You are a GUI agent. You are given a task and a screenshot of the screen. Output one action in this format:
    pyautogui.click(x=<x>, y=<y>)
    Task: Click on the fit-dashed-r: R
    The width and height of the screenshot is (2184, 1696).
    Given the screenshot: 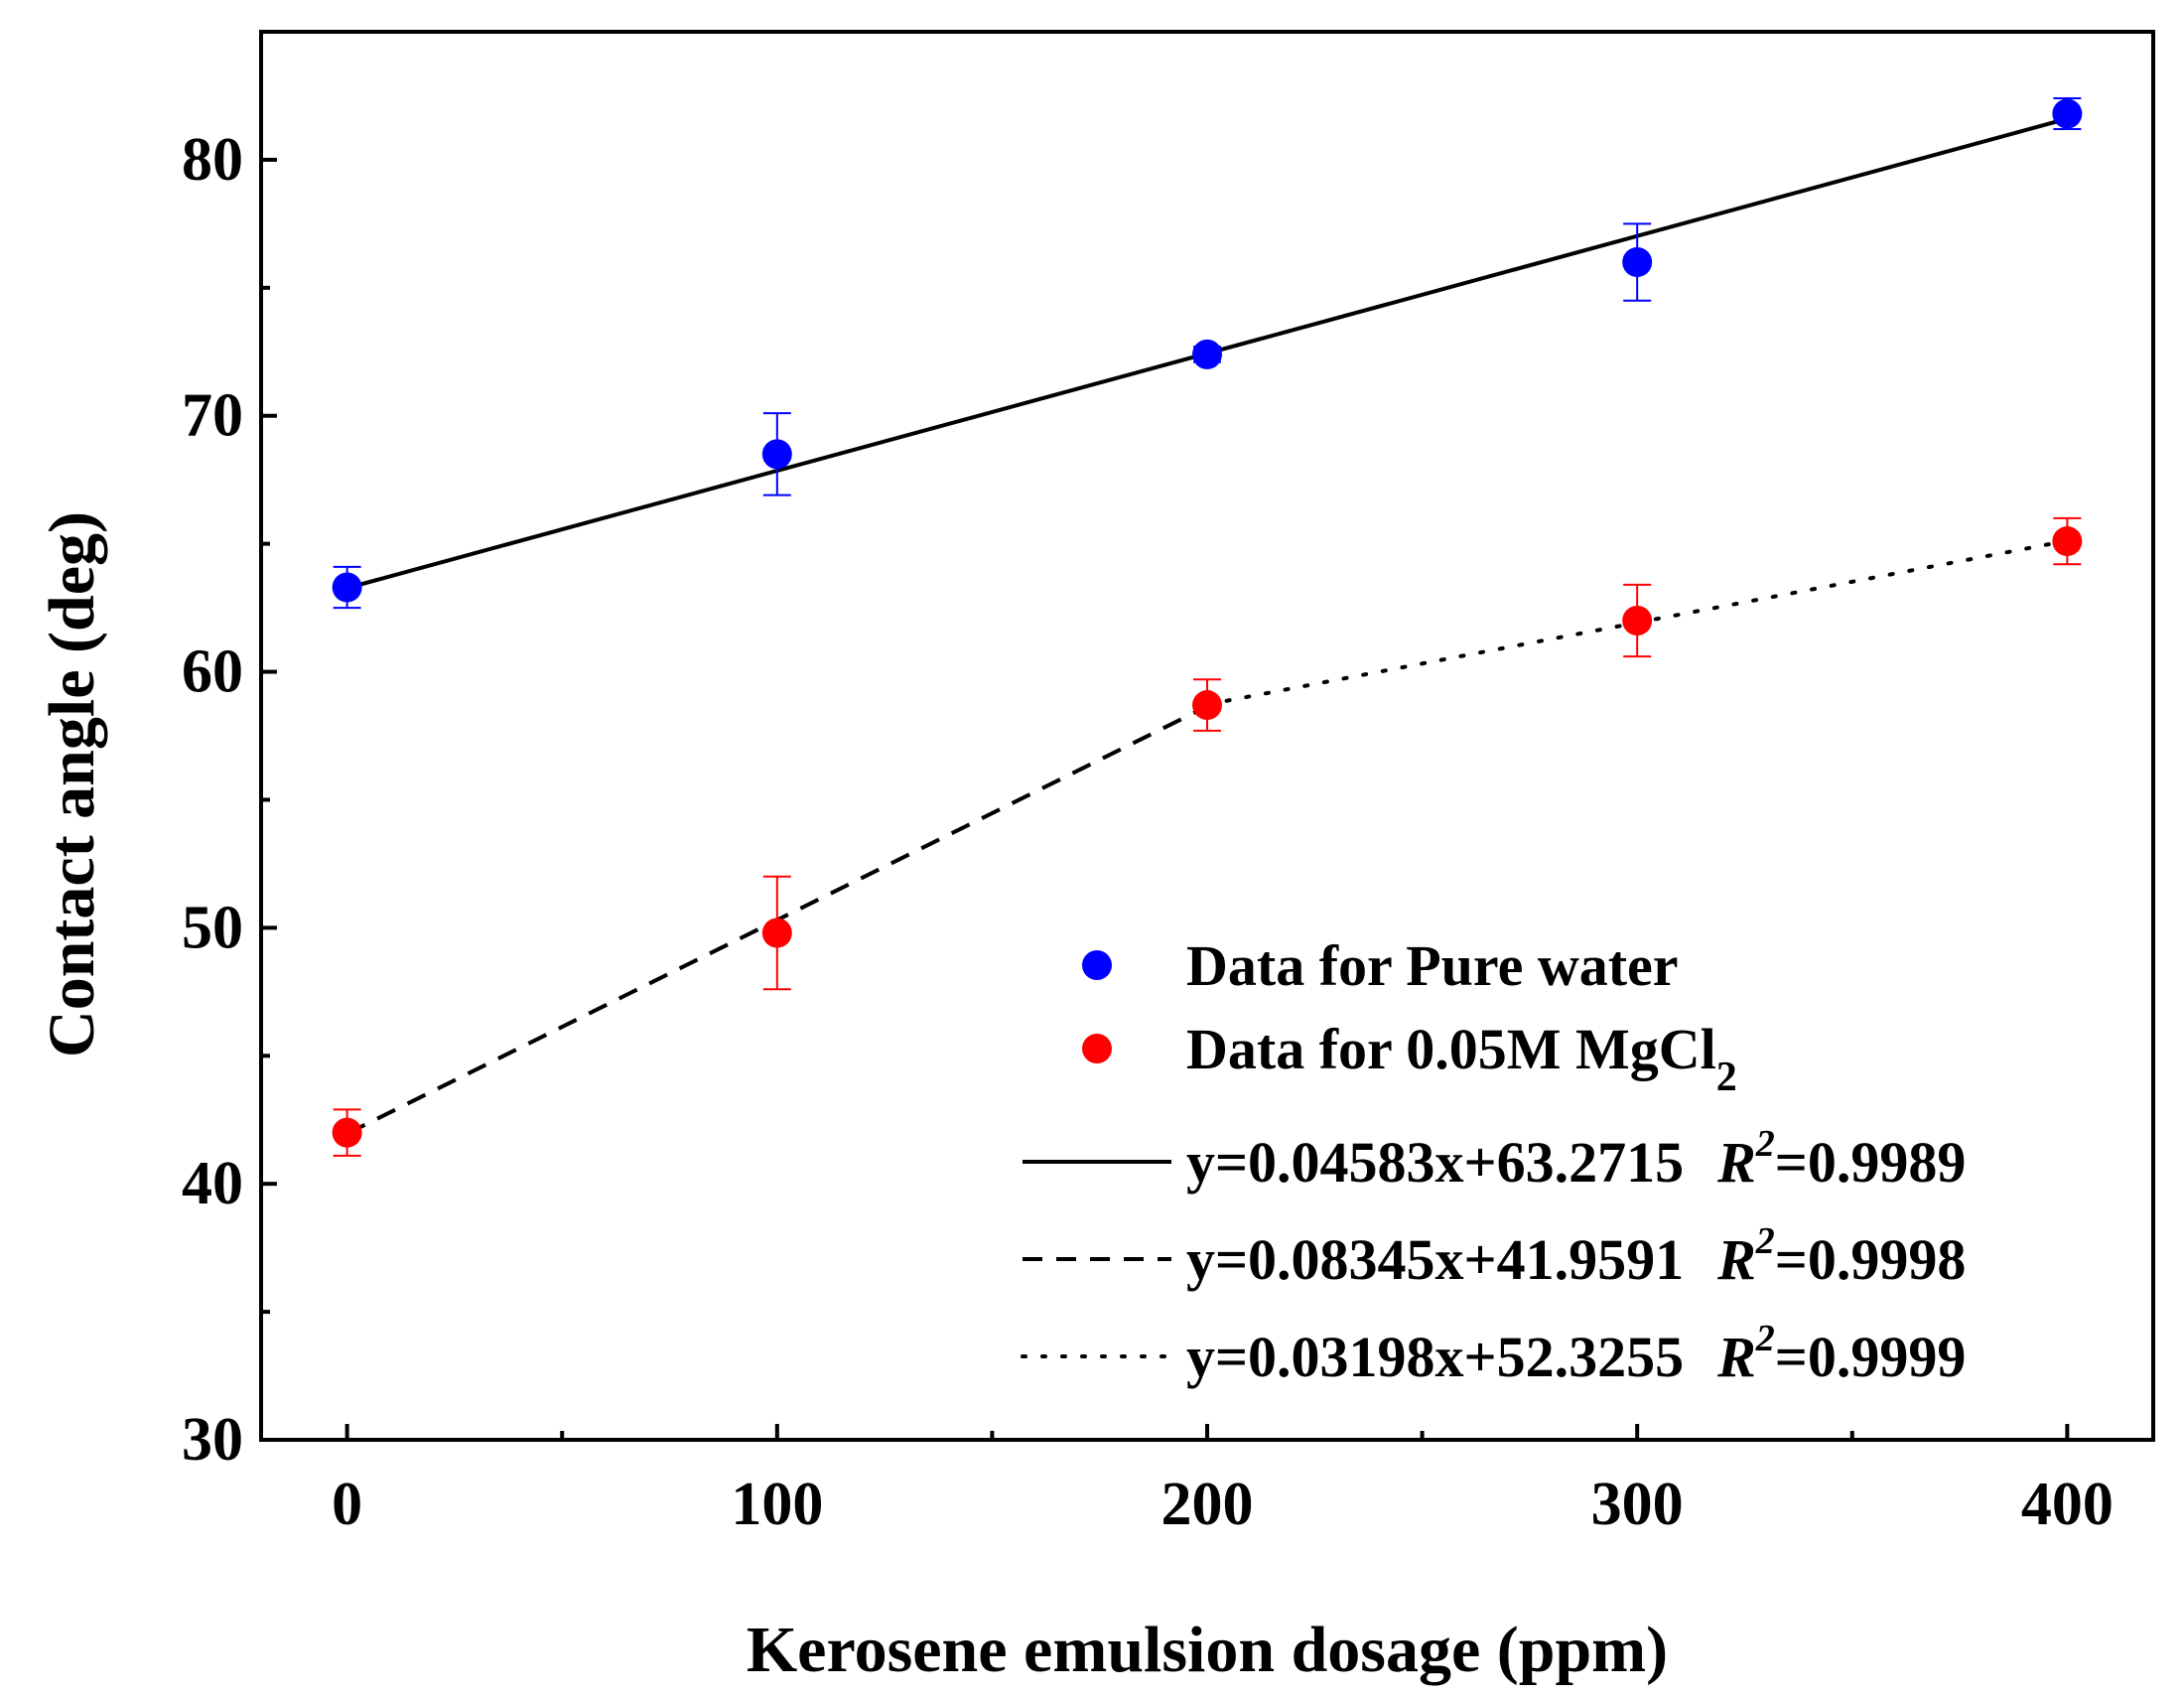 What is the action you would take?
    pyautogui.click(x=1736, y=1259)
    